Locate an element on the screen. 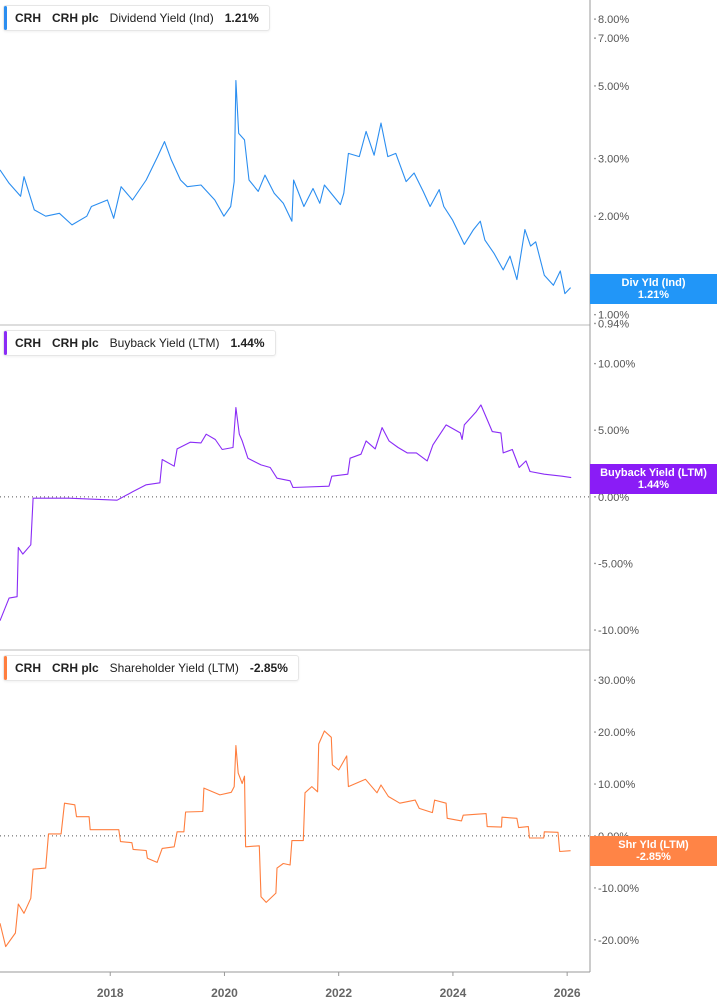 The width and height of the screenshot is (717, 1005). flag-label: Shr Yld (LTM) is located at coordinates (653, 845).